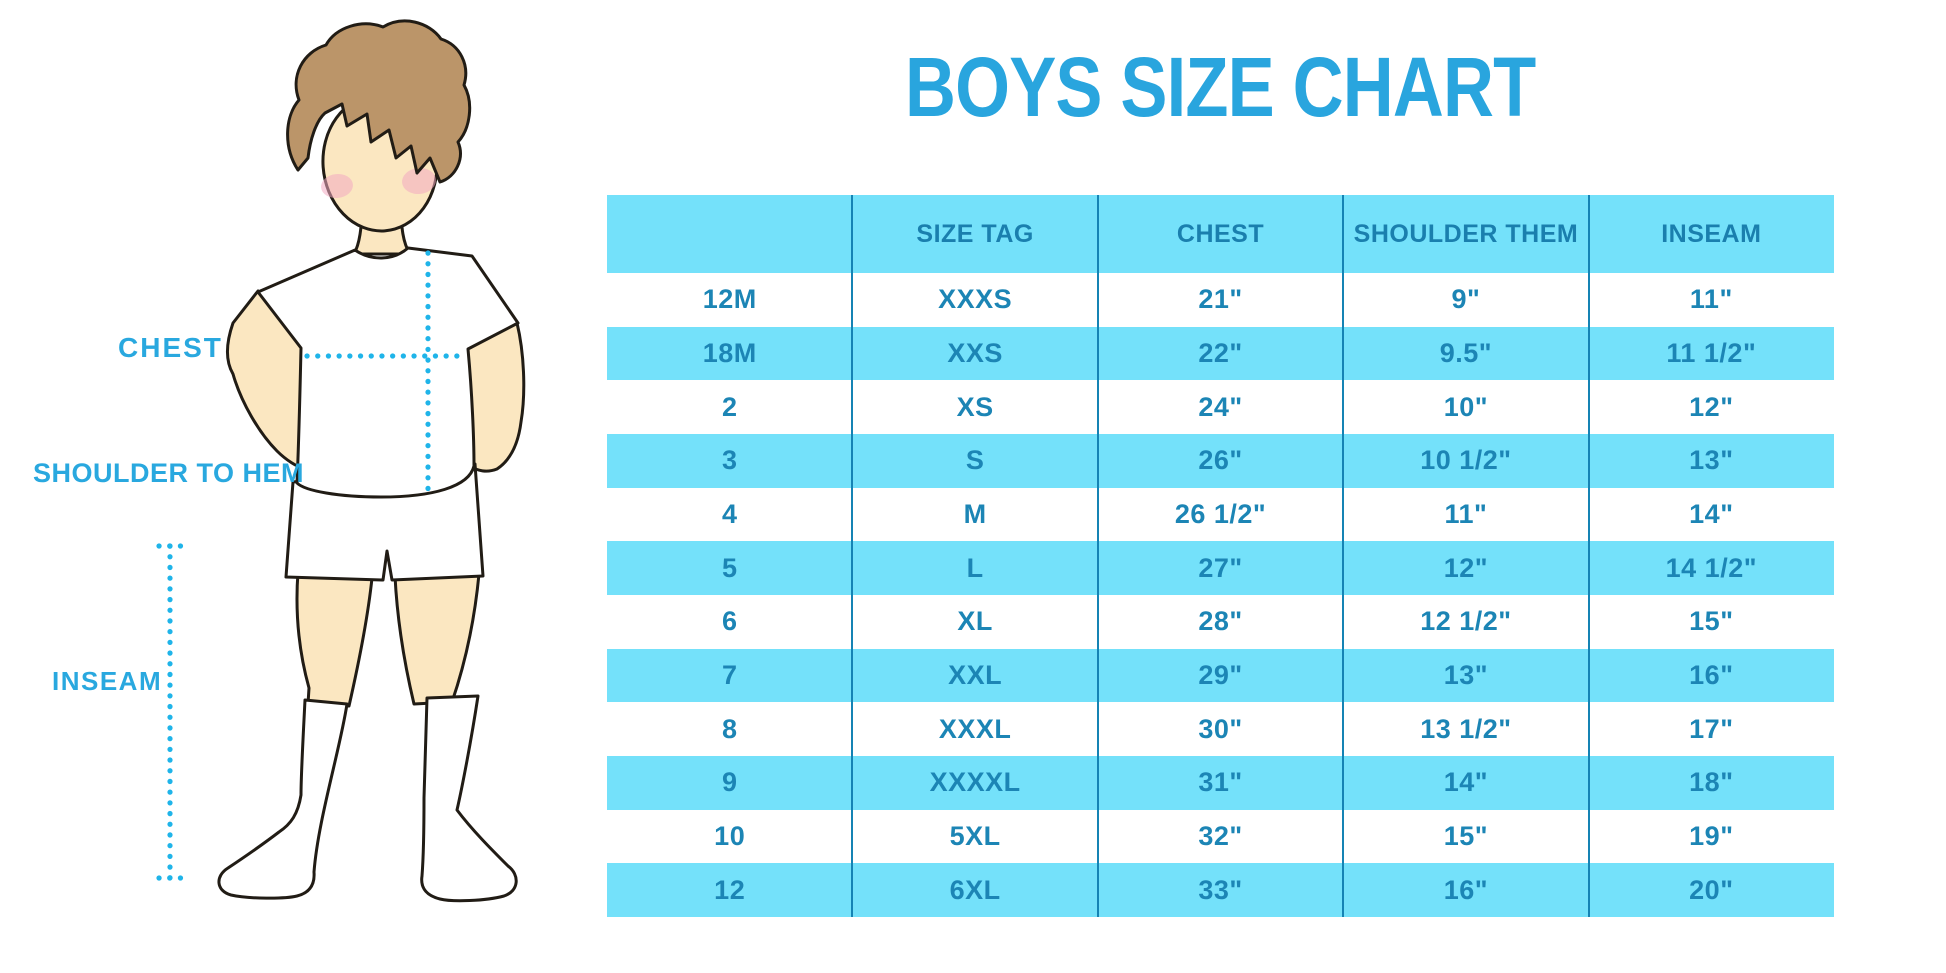  Describe the element at coordinates (729, 299) in the screenshot. I see `table-cell: 12M` at that location.